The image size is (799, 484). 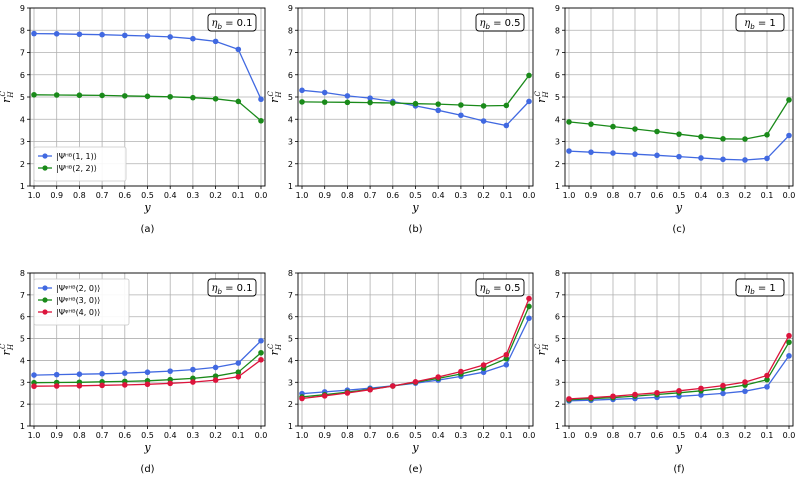 What do you see at coordinates (124, 435) in the screenshot?
I see `x-tick-label: 0.6` at bounding box center [124, 435].